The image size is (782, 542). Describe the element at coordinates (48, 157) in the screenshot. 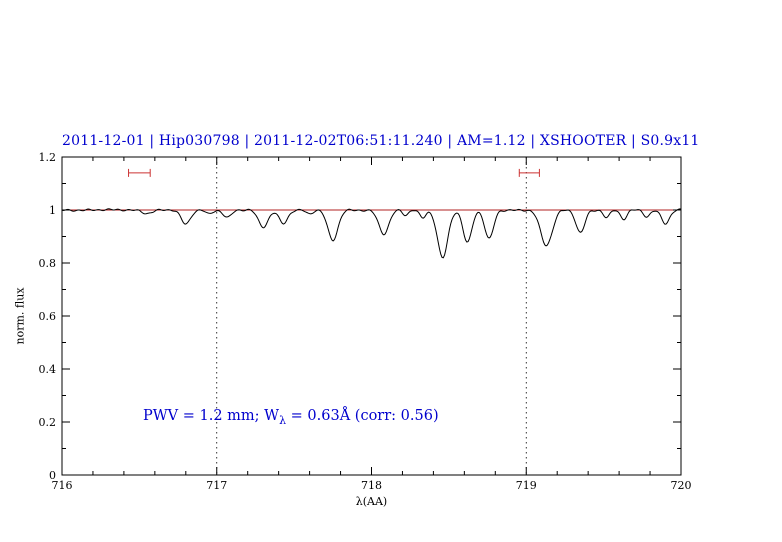

I see `y-tick-label: 1.2` at that location.